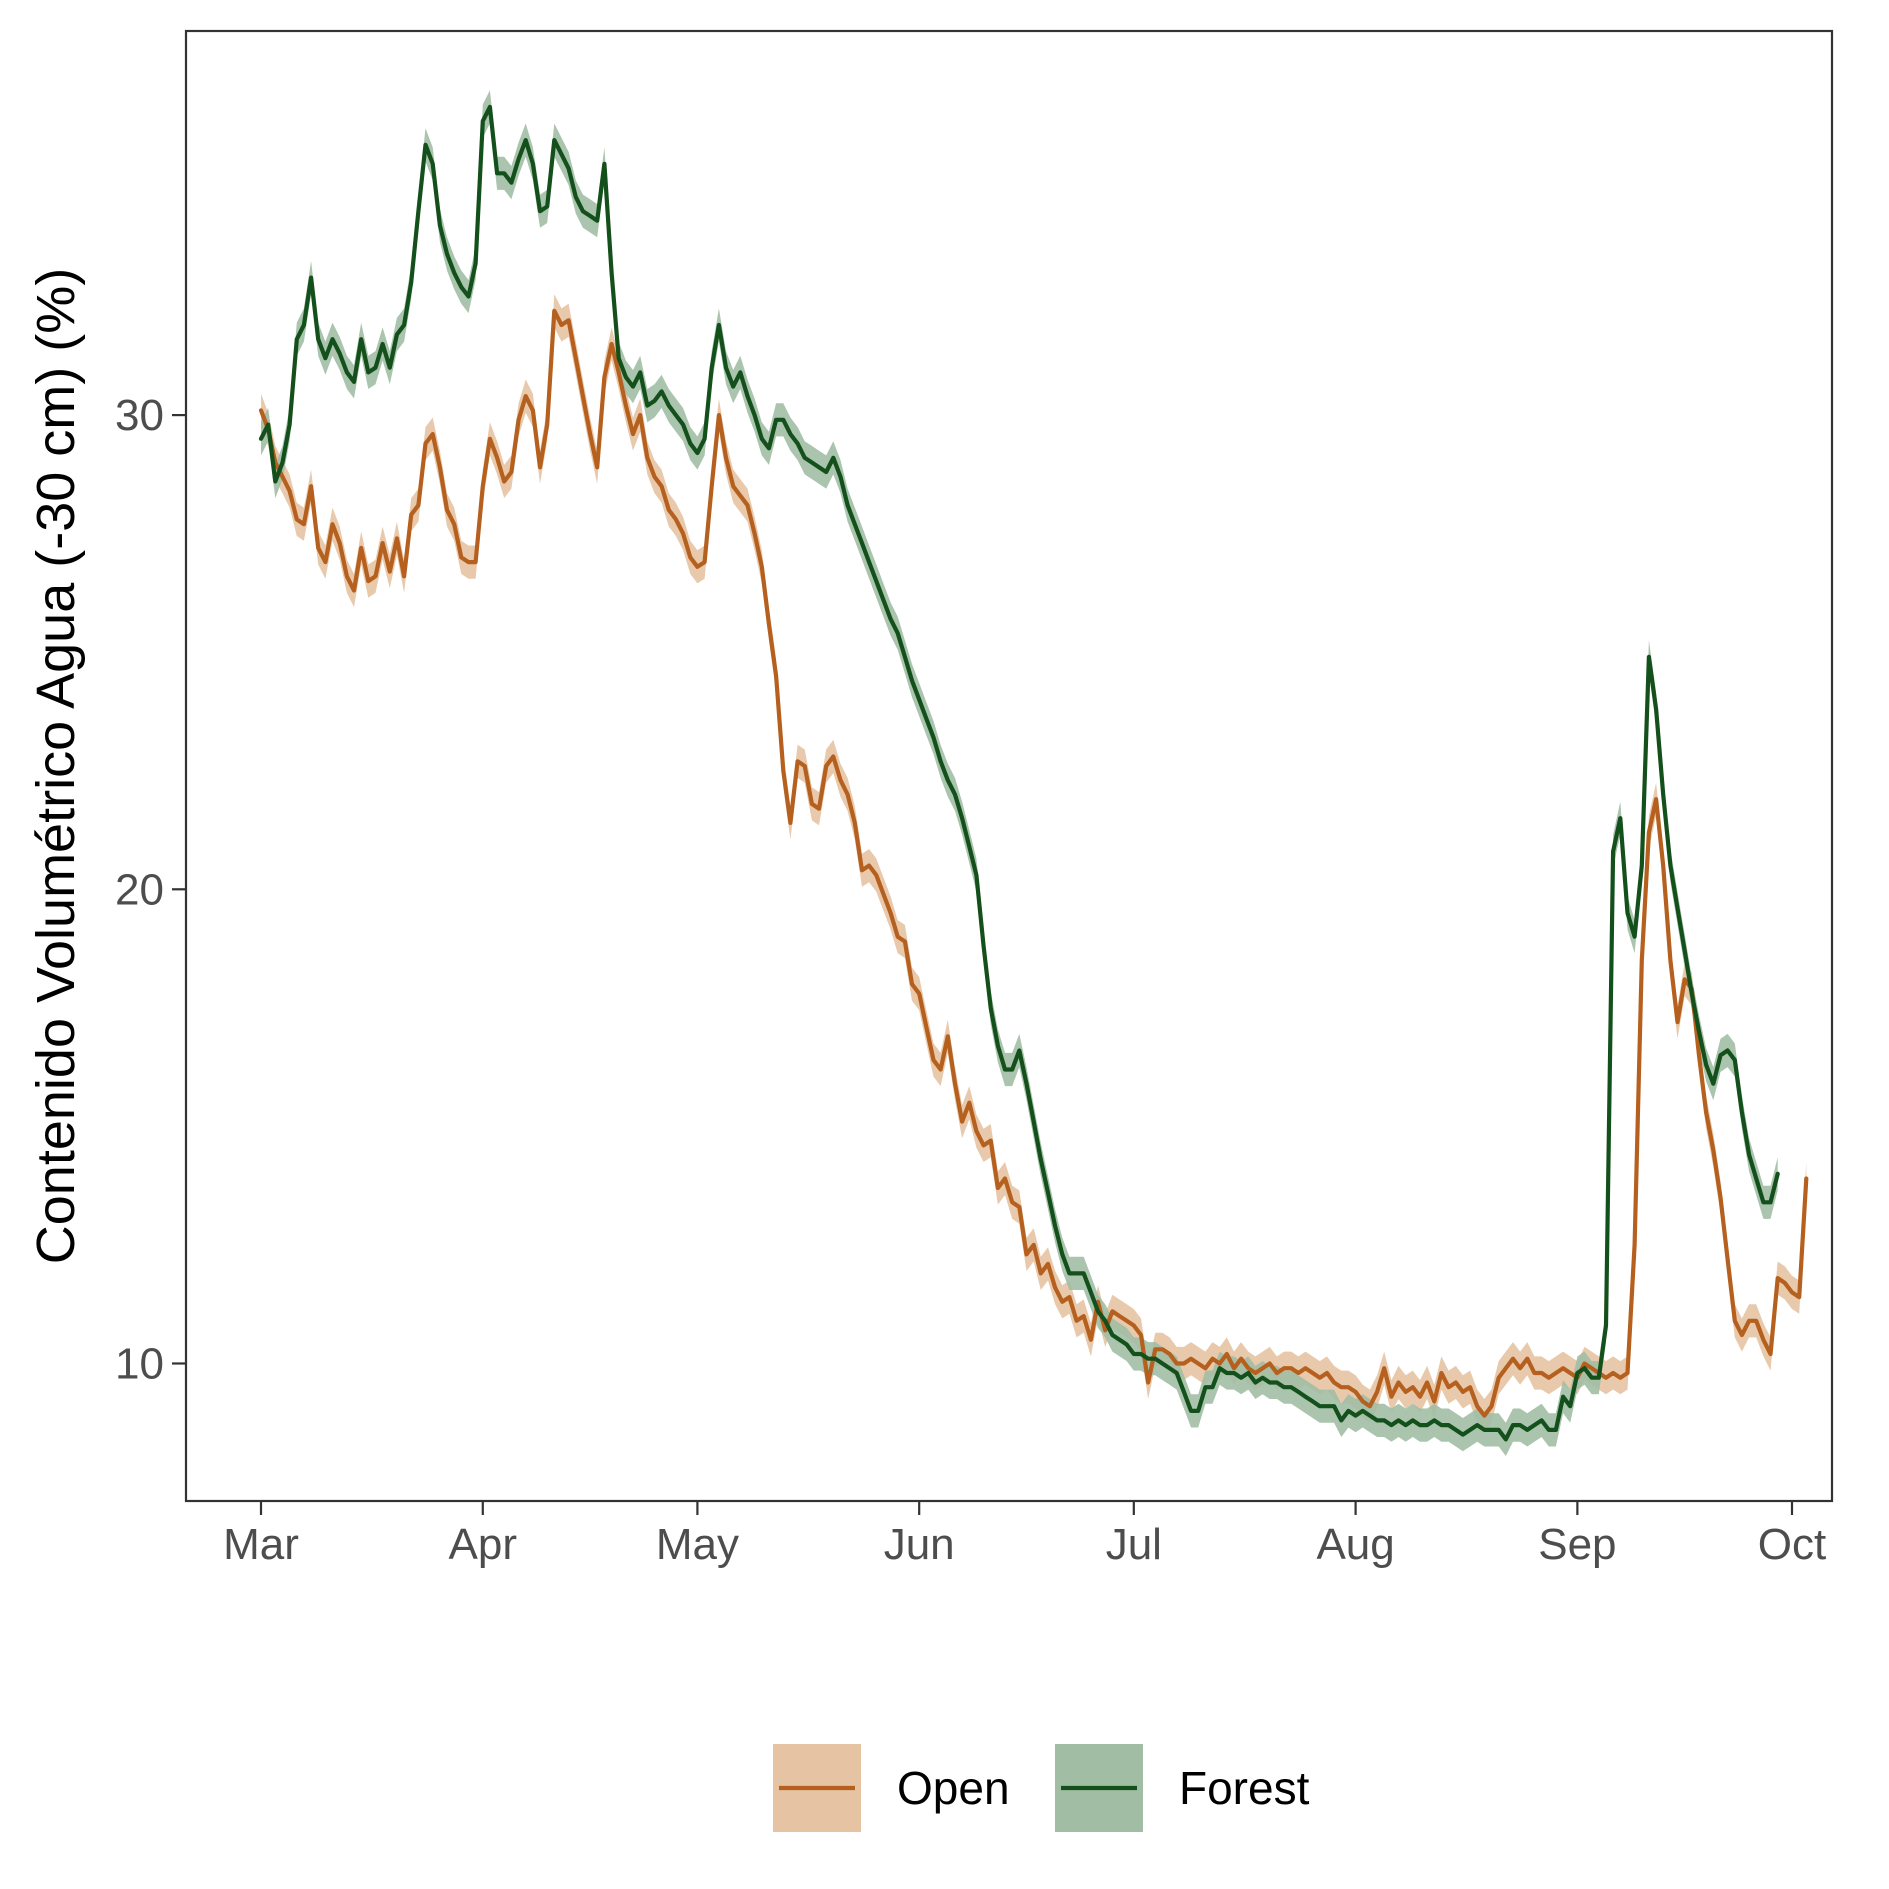 This screenshot has width=1889, height=1889. Describe the element at coordinates (919, 1544) in the screenshot. I see `x-tick-label: Jun` at that location.